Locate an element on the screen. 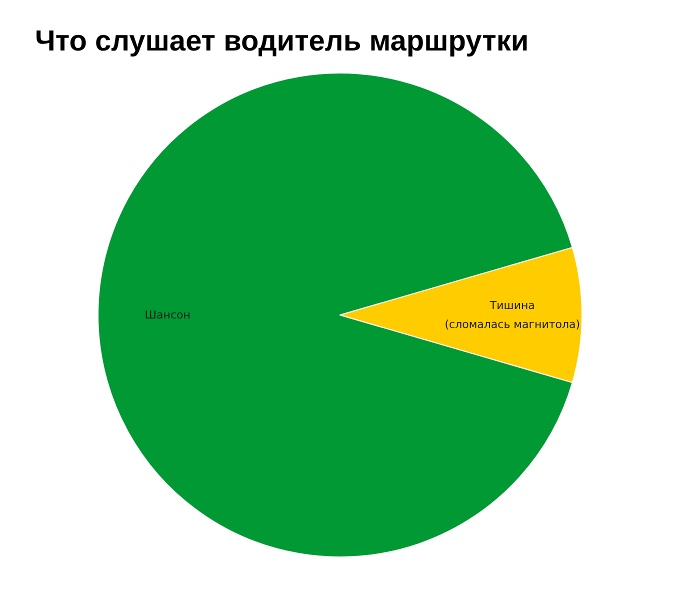 This screenshot has width=680, height=605. chart-title: Что слушает водитель маршрутки is located at coordinates (282, 42).